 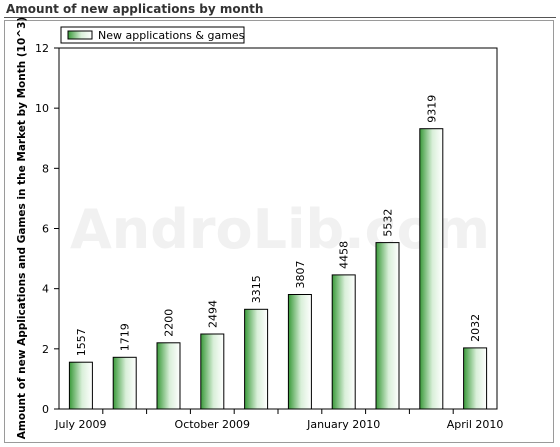 I want to click on y-tick-label: 4, so click(x=45, y=289).